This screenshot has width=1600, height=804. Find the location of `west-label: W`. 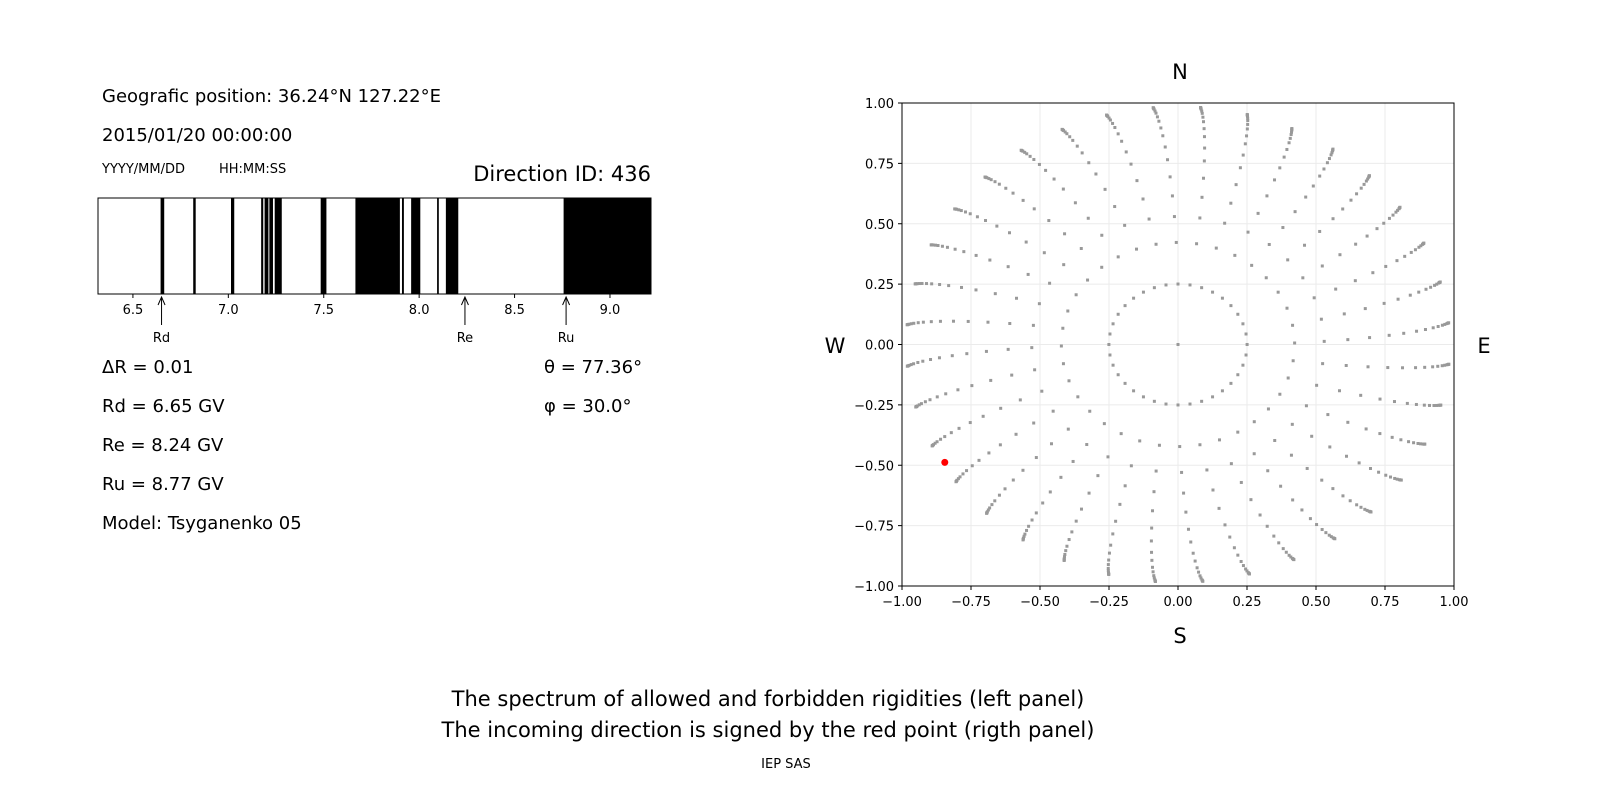

west-label: W is located at coordinates (835, 346).